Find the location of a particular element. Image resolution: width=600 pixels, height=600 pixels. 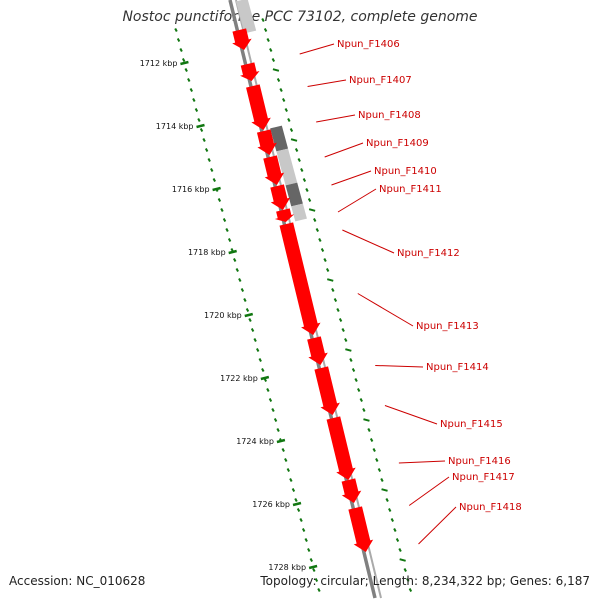

gene-label: Npun_F1407 is located at coordinates (380, 80).